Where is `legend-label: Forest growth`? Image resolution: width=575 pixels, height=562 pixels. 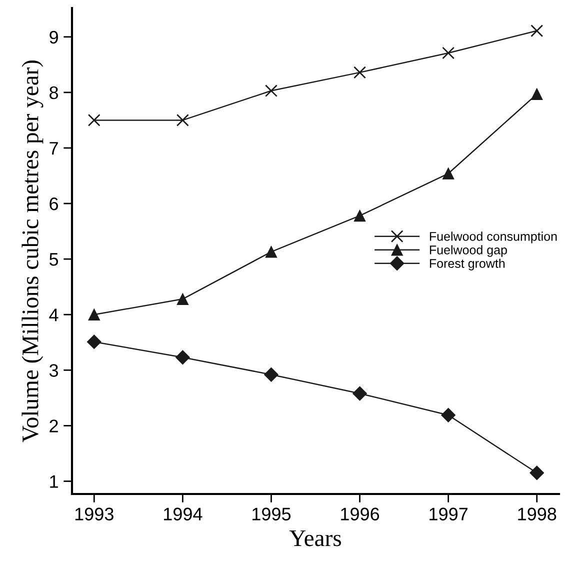
legend-label: Forest growth is located at coordinates (467, 264).